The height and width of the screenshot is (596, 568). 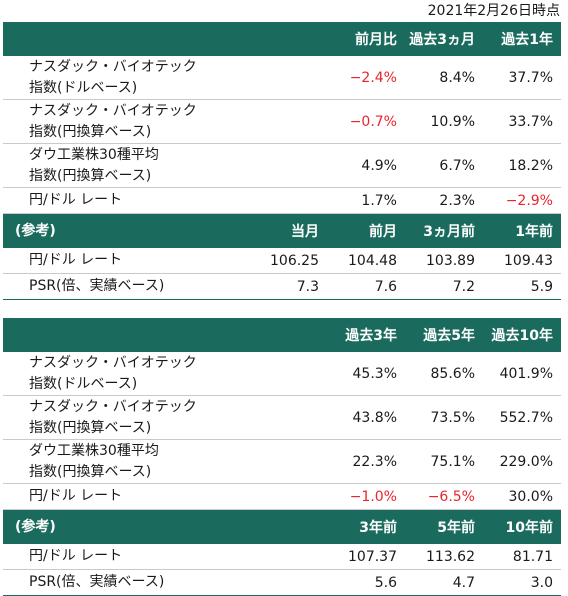 What do you see at coordinates (366, 39) in the screenshot?
I see `header-cell: 前月比` at bounding box center [366, 39].